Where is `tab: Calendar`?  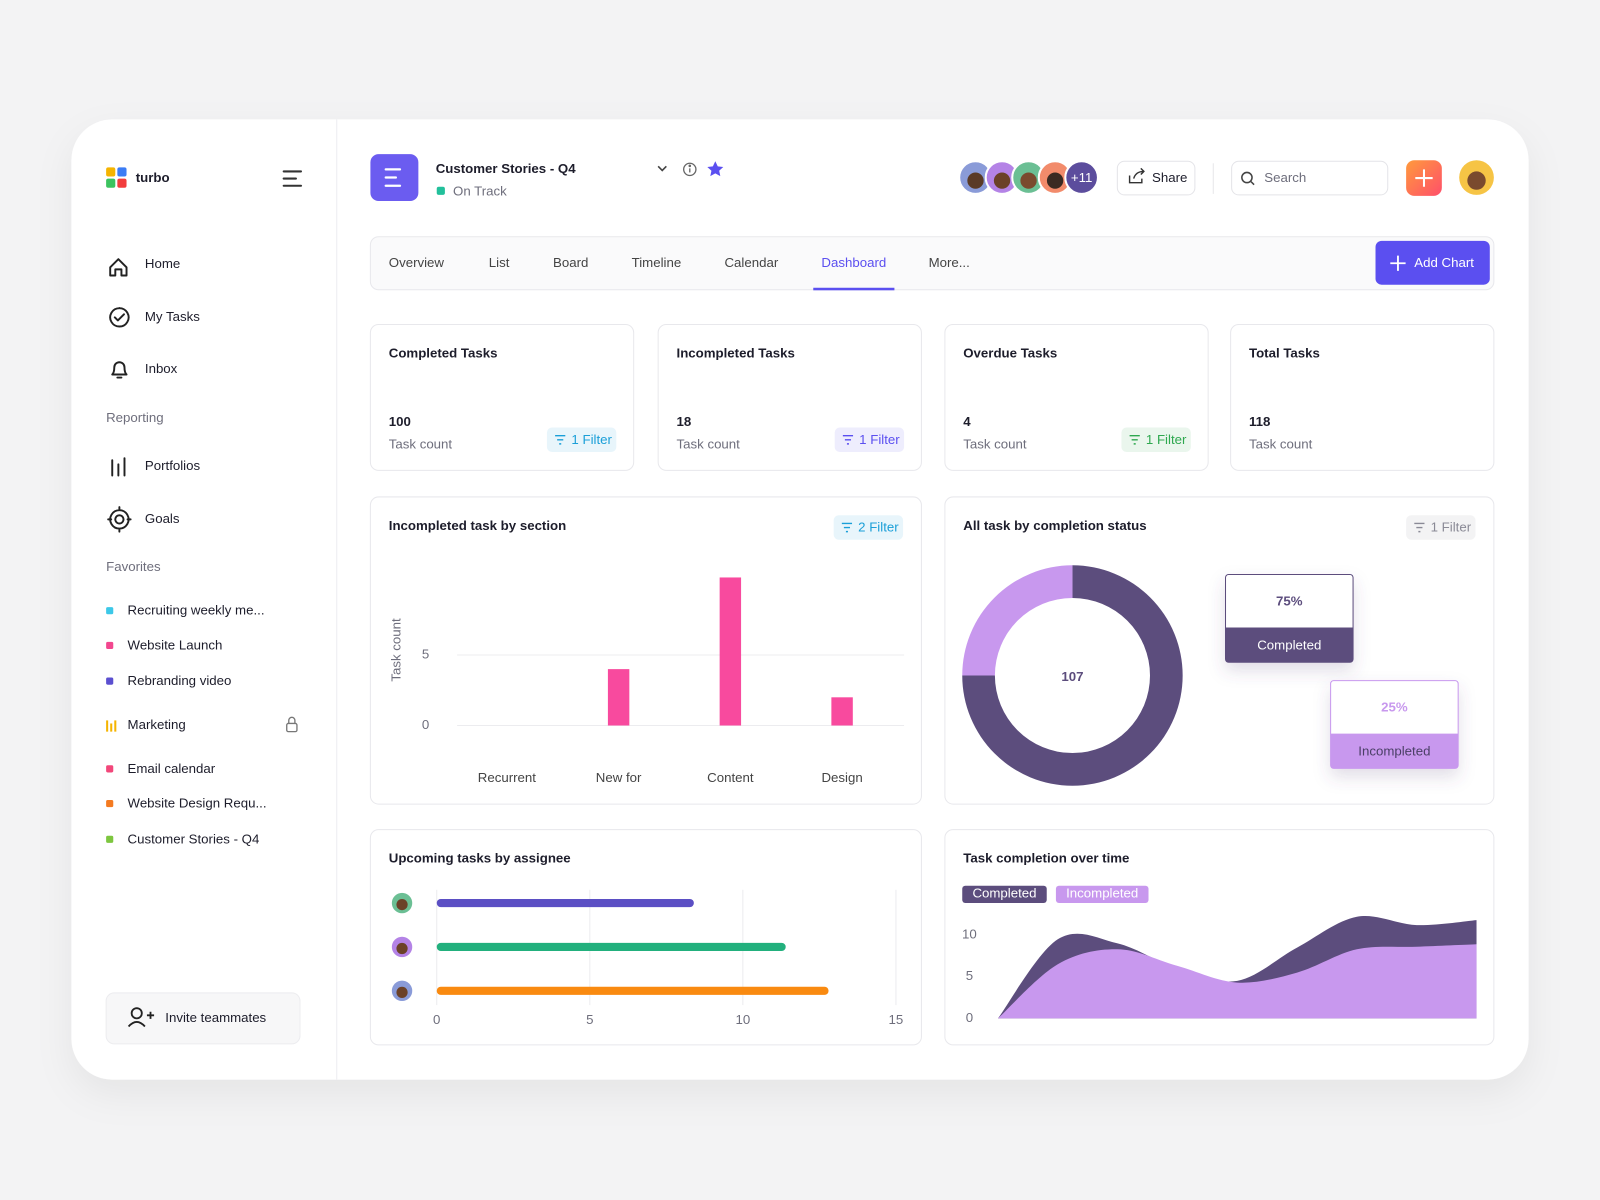 tab: Calendar is located at coordinates (751, 262).